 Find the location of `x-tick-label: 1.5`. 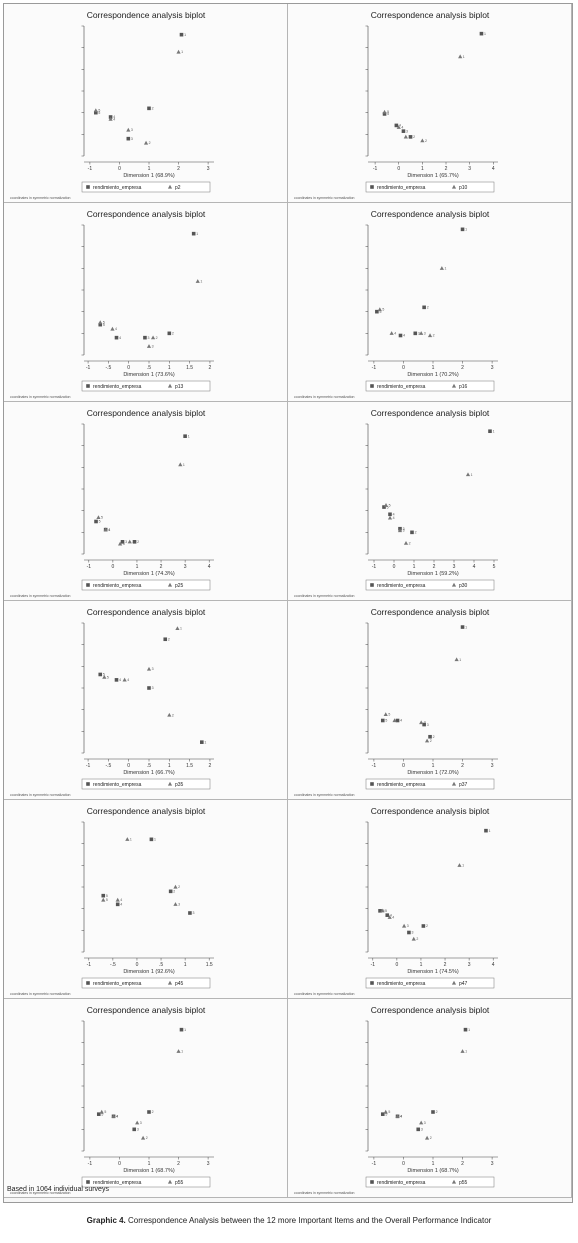

x-tick-label: 1.5 is located at coordinates (189, 368).